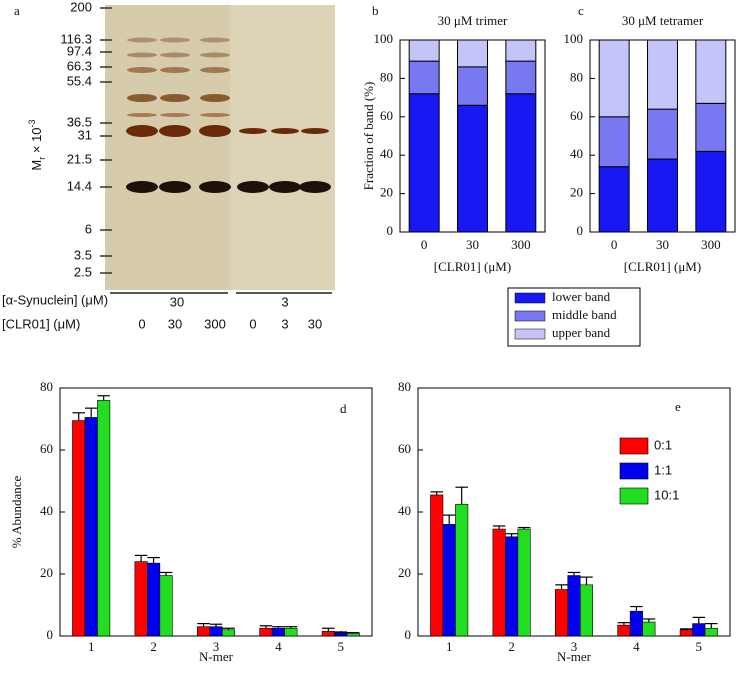 Image resolution: width=745 pixels, height=682 pixels. Describe the element at coordinates (521, 244) in the screenshot. I see `x-tick-label: 300` at that location.